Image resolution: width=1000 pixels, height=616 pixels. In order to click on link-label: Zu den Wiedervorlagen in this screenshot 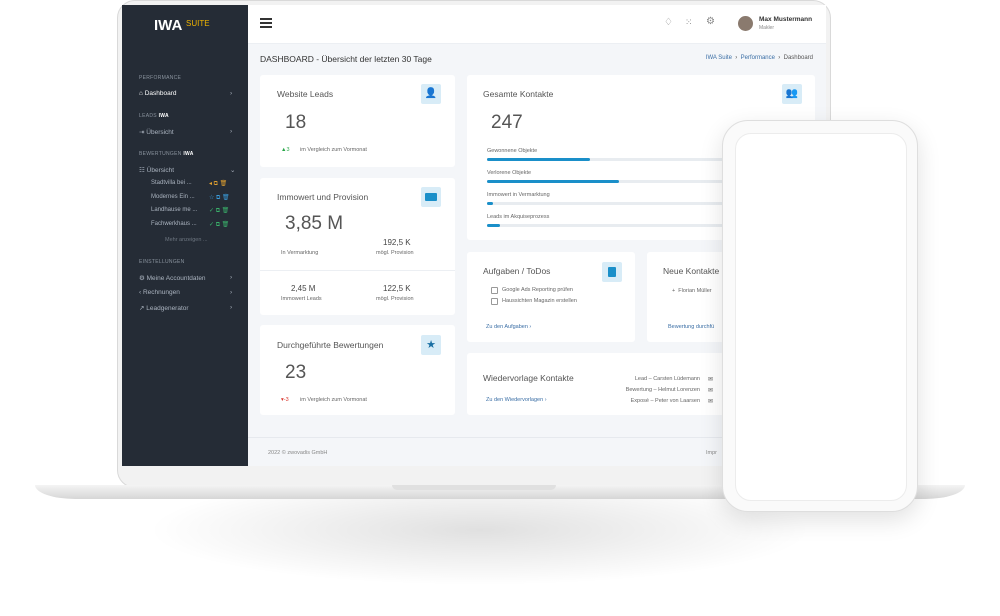, I will do `click(515, 400)`.